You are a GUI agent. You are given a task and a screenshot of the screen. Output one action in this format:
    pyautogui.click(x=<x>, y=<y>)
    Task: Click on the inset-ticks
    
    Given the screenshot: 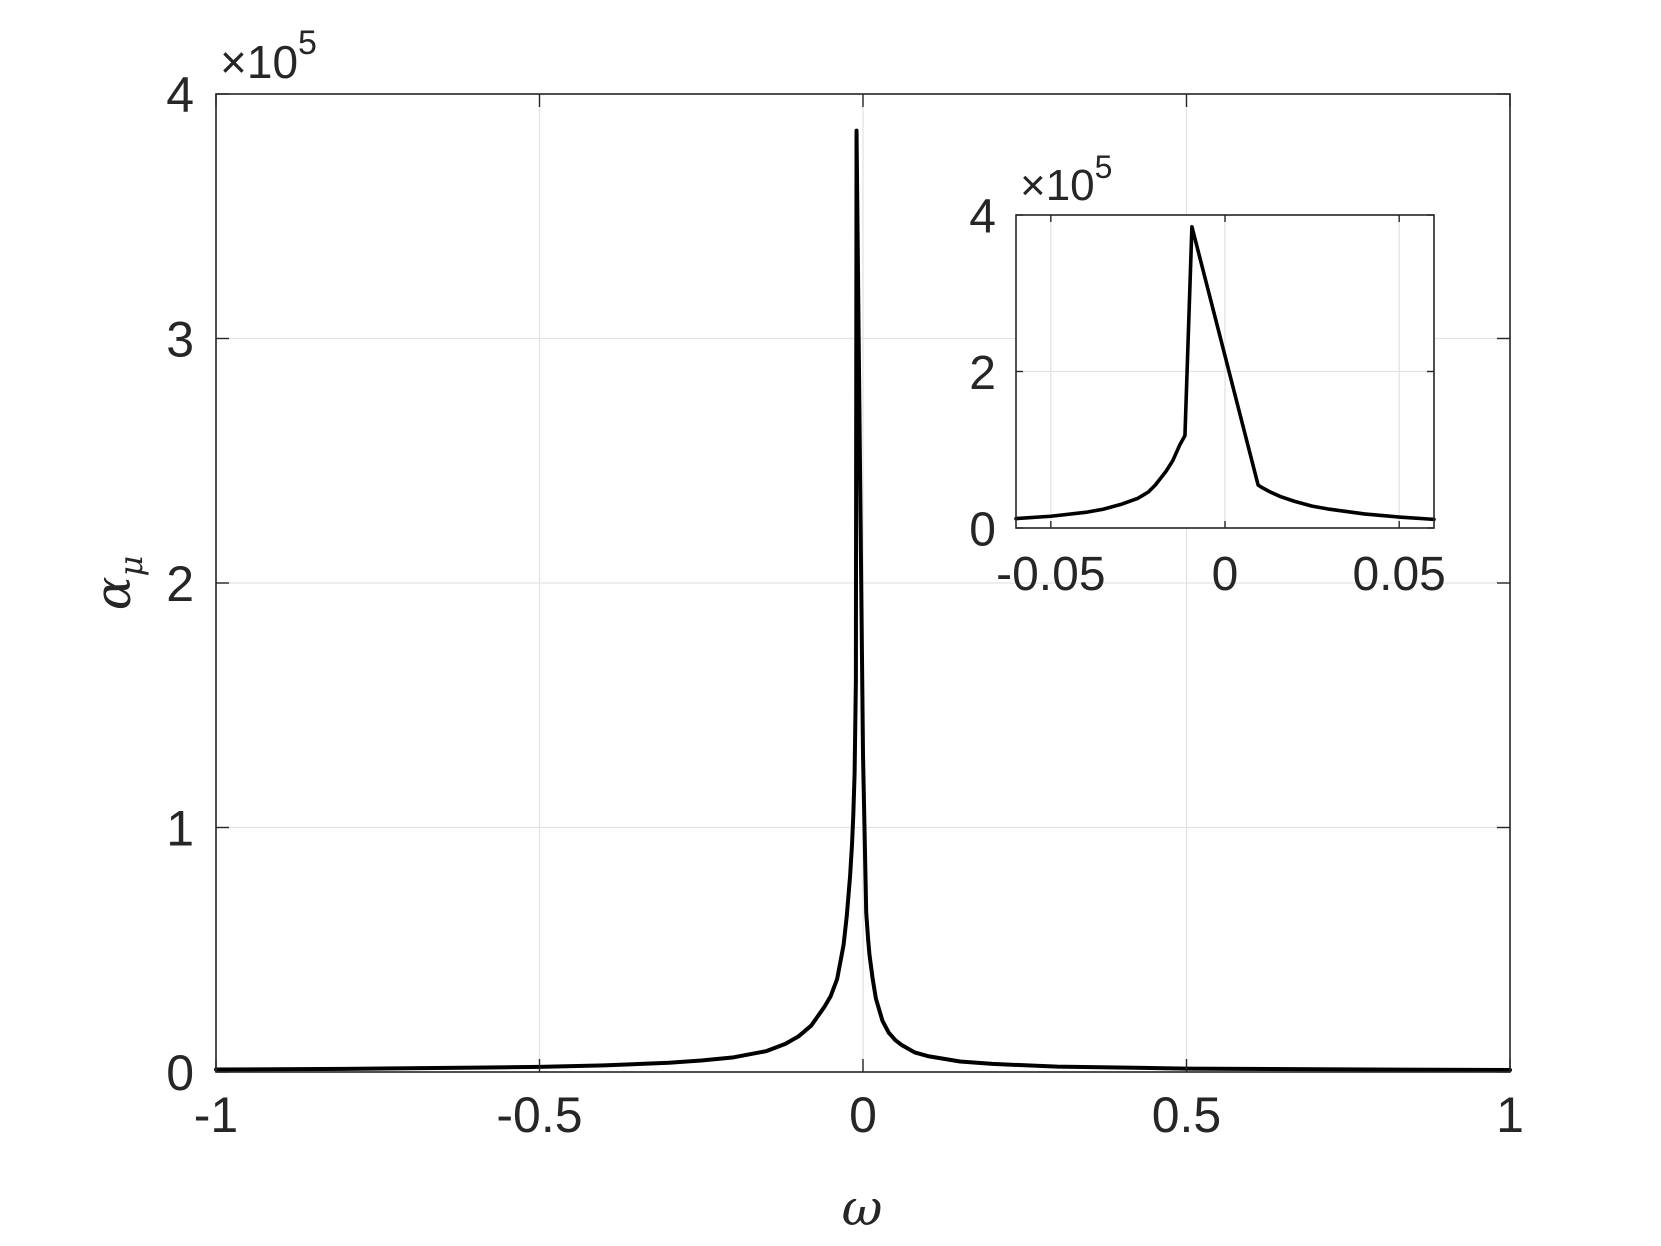 What is the action you would take?
    pyautogui.click(x=1225, y=371)
    